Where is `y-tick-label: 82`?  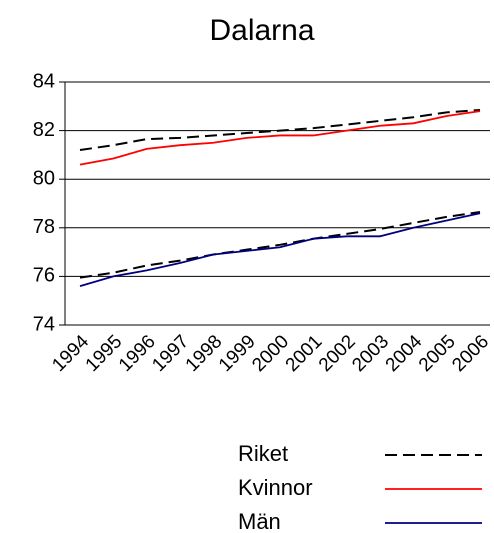 y-tick-label: 82 is located at coordinates (44, 130).